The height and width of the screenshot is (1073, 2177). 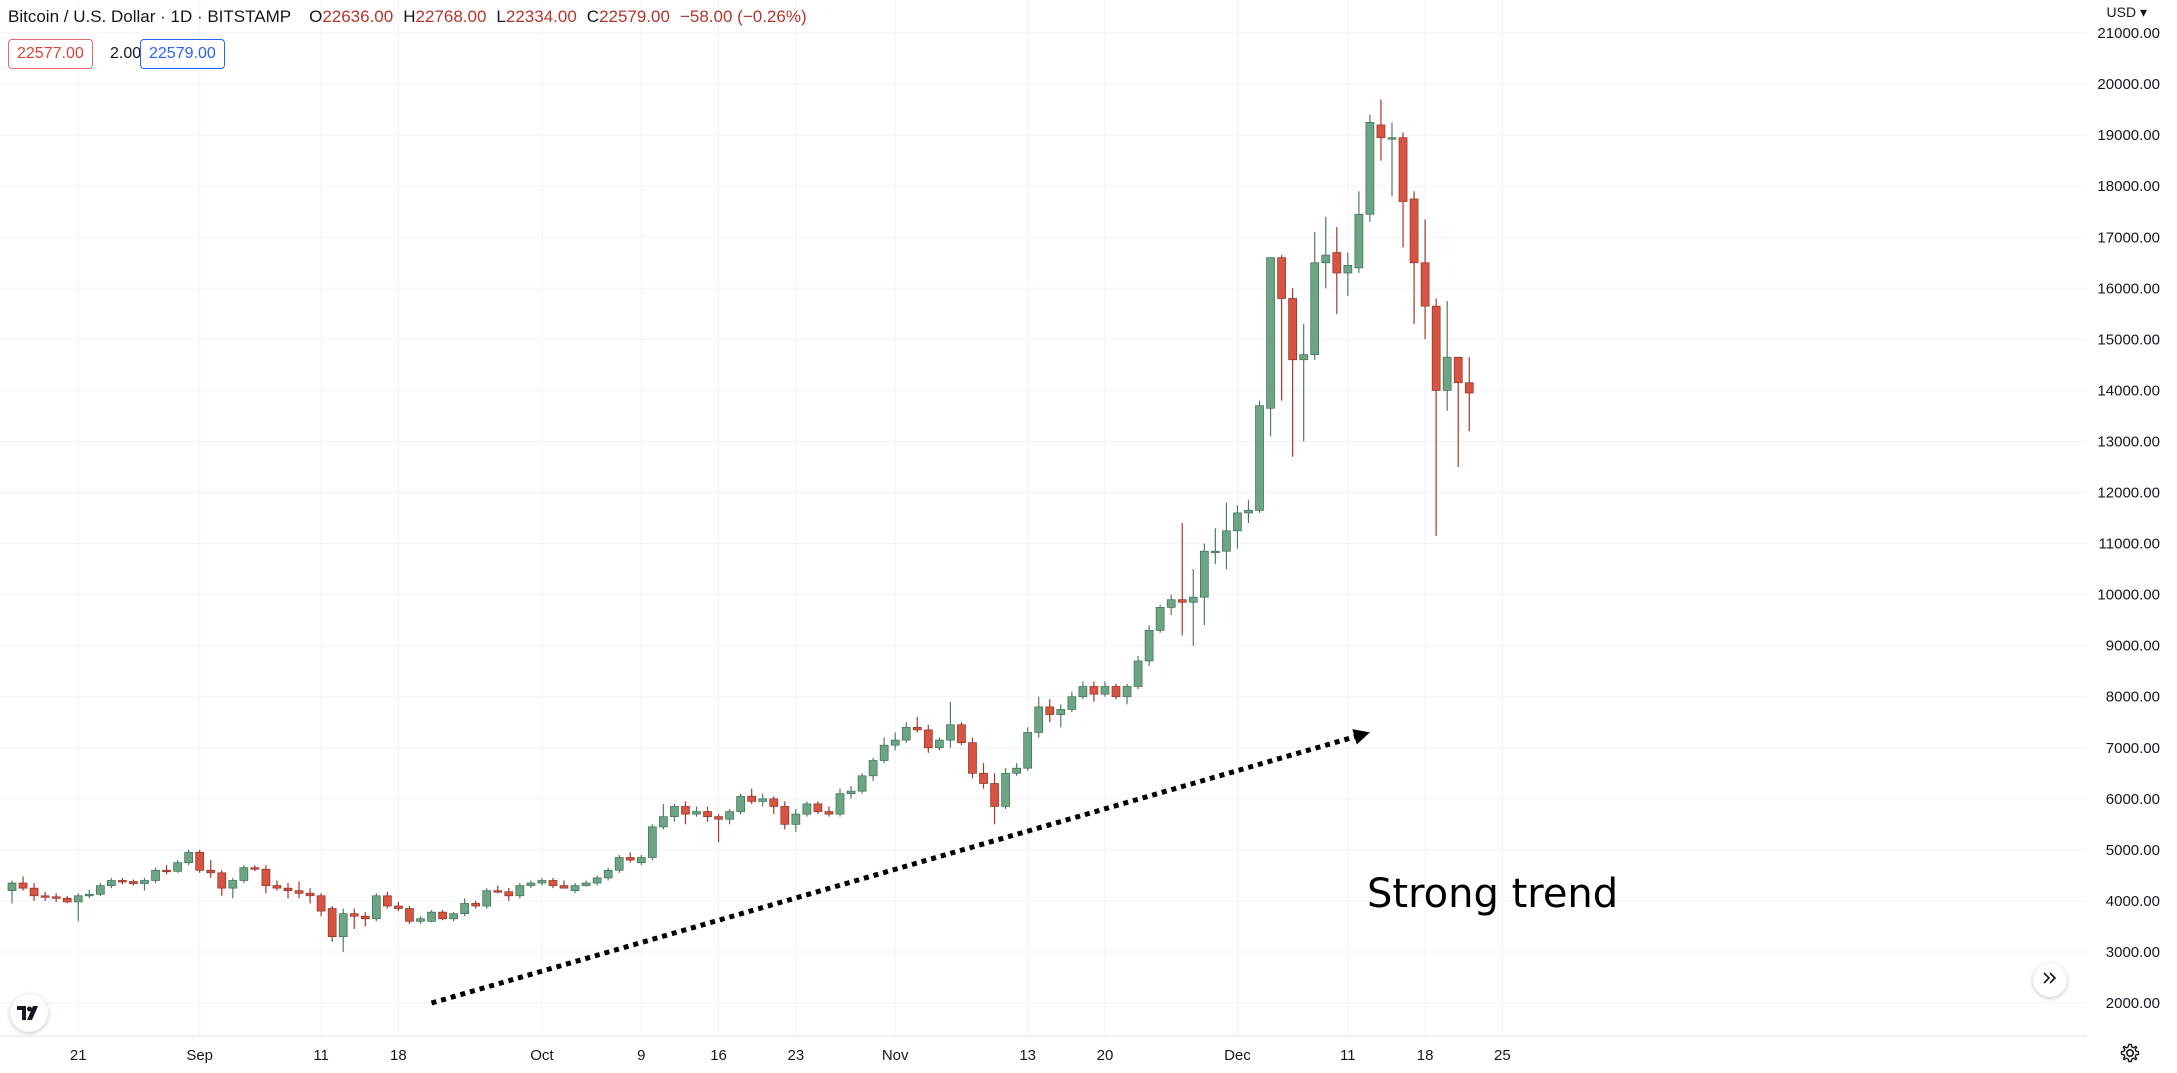 What do you see at coordinates (2133, 646) in the screenshot?
I see `price-tick-label: 9000.00` at bounding box center [2133, 646].